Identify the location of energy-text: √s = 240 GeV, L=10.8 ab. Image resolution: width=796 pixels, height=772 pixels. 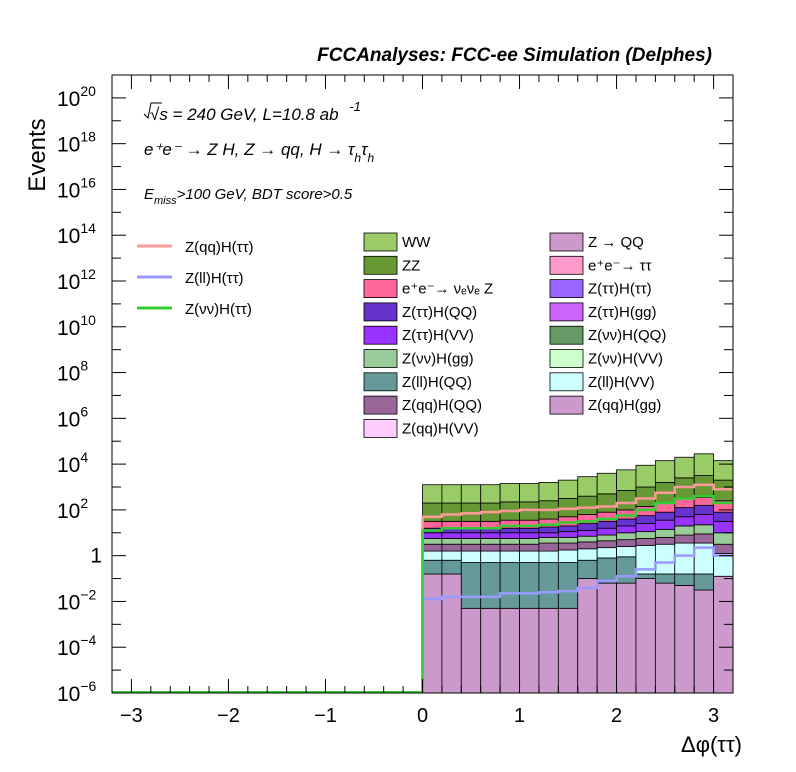
(244, 114).